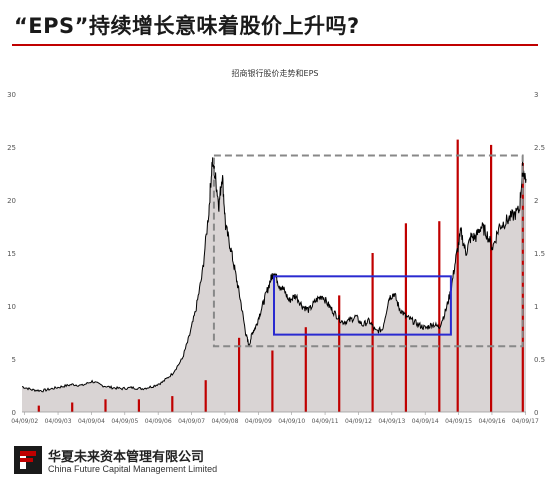 This screenshot has width=550, height=483. Describe the element at coordinates (11, 148) in the screenshot. I see `y-left-tick-label: 25` at that location.